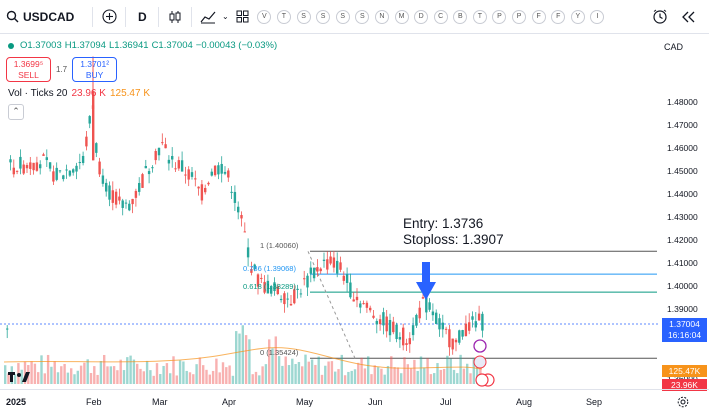 Image resolution: width=709 pixels, height=419 pixels. I want to click on interval-button: D, so click(142, 16).